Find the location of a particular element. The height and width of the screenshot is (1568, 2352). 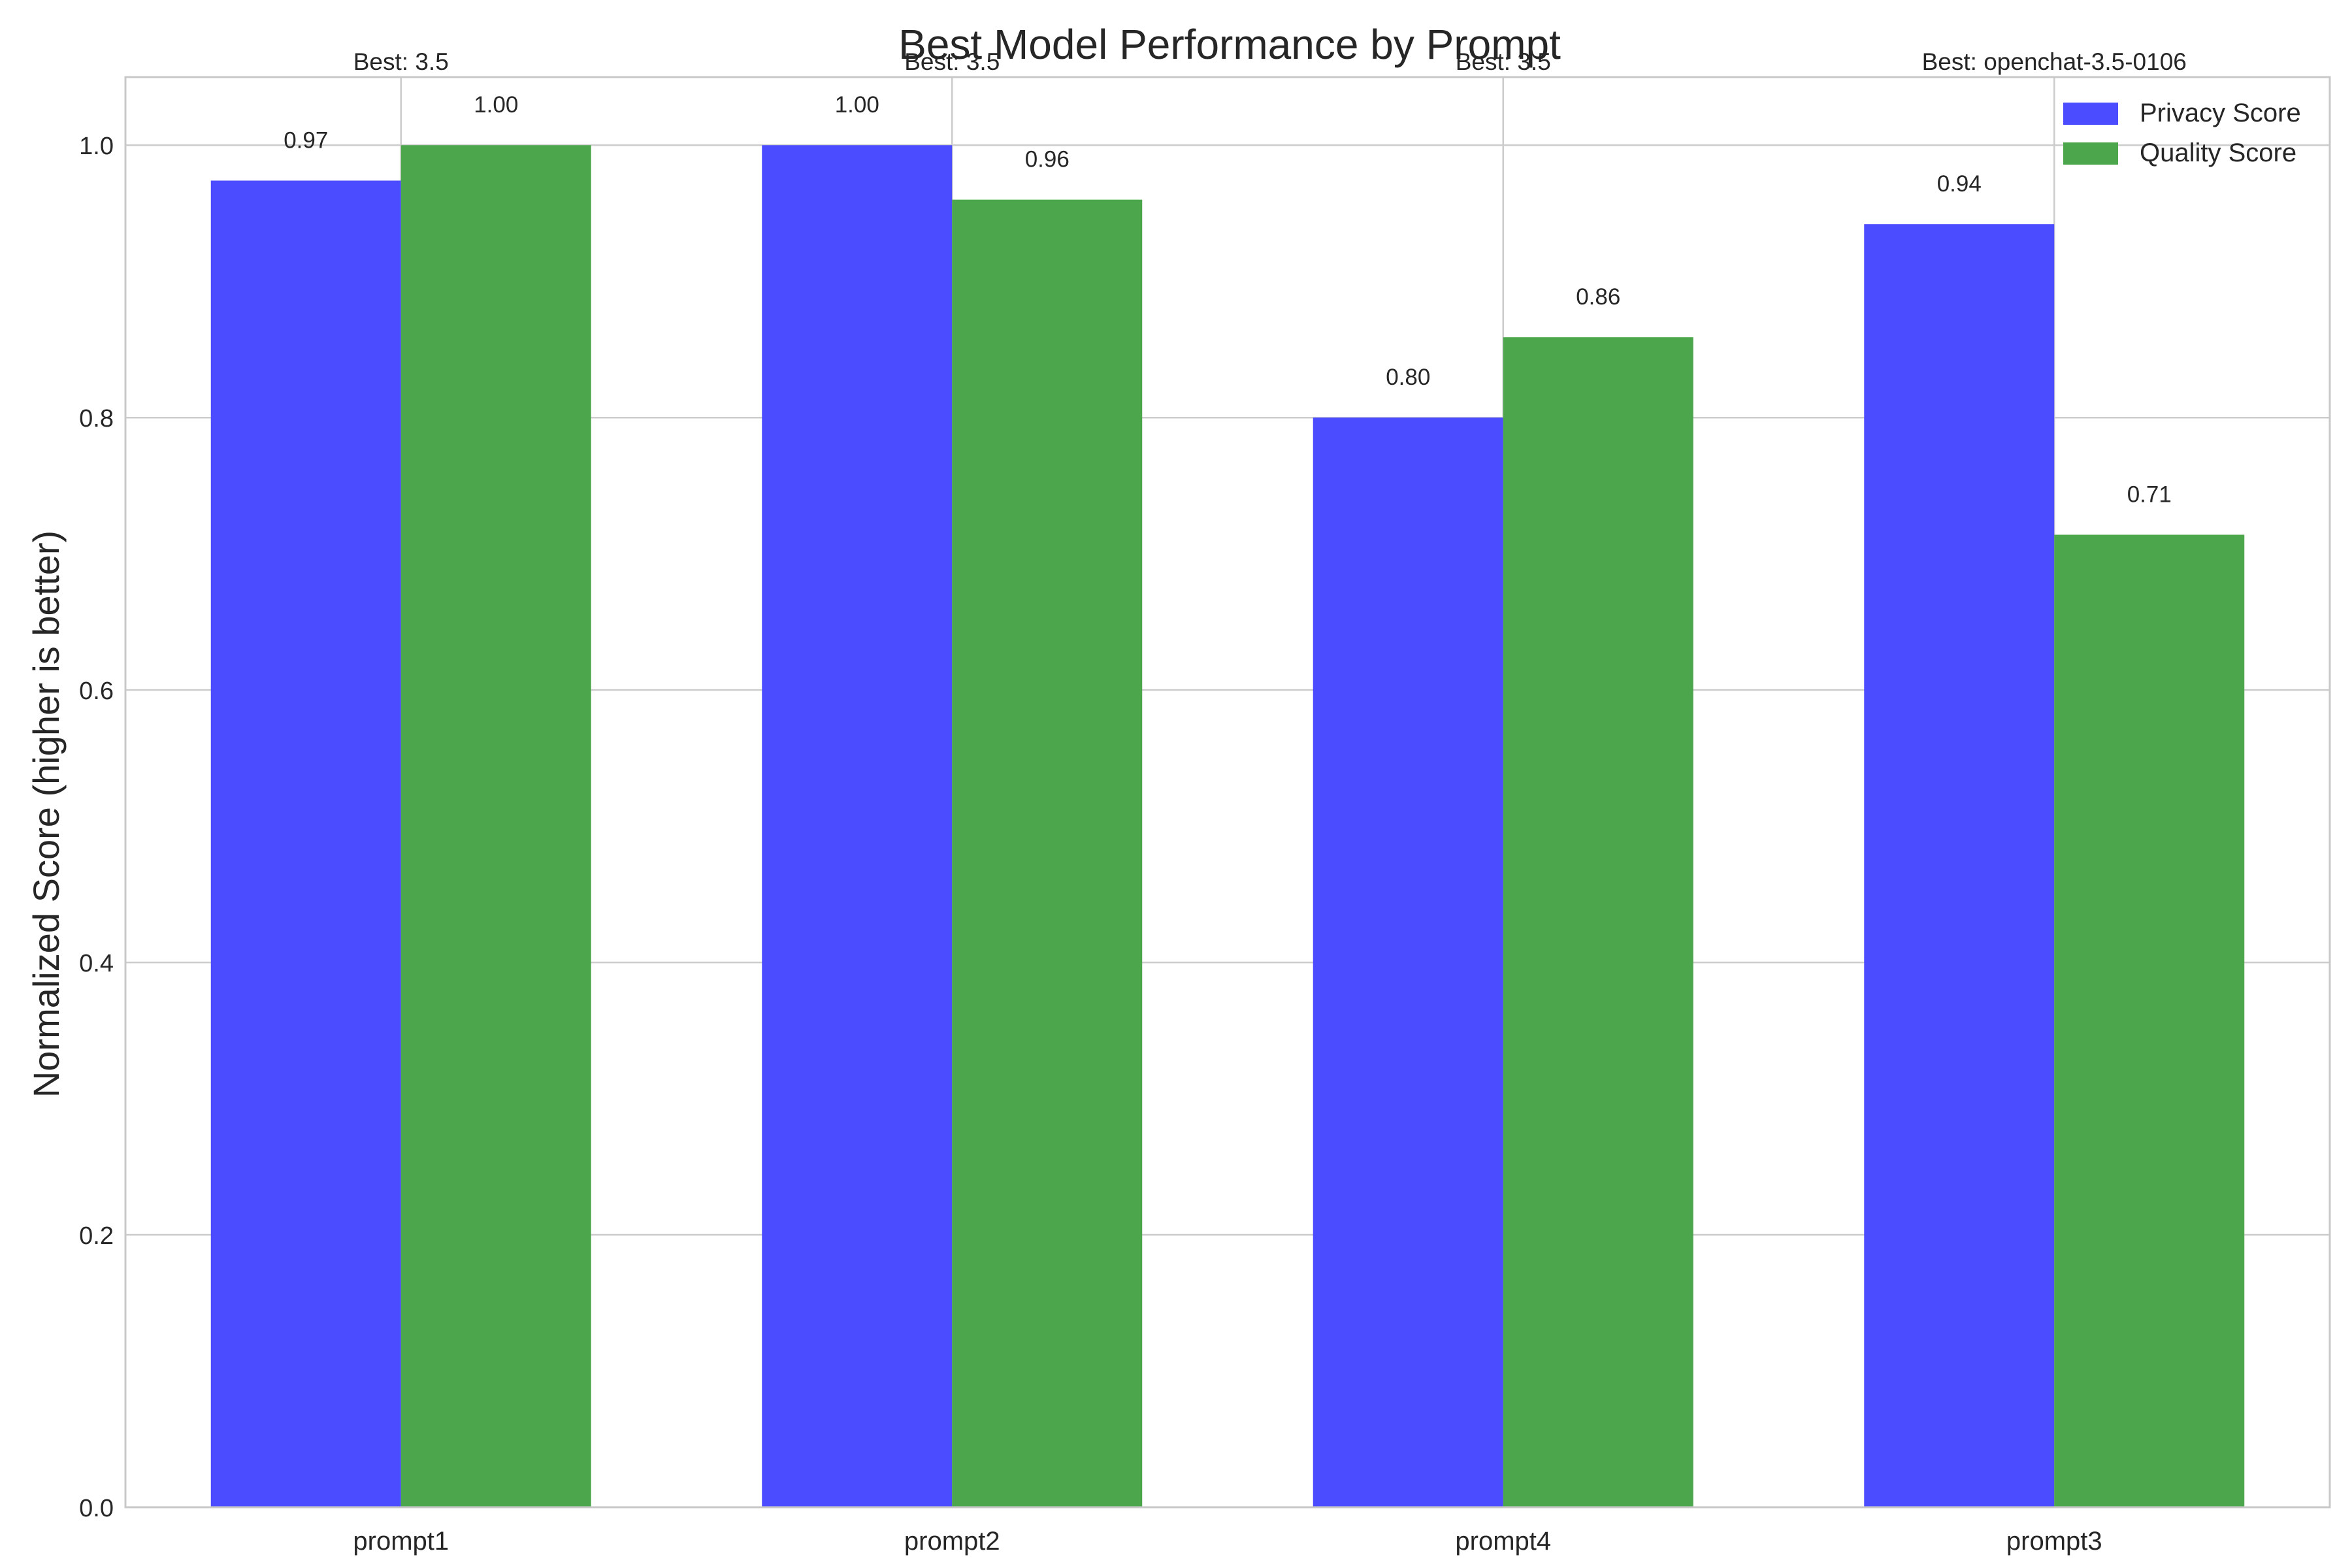

best-model-label: Best: openchat-3.5-0106 is located at coordinates (2054, 61).